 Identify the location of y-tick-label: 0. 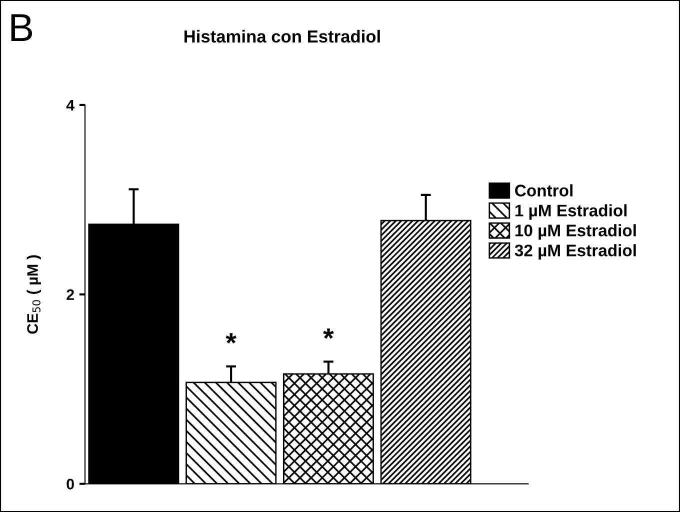
(70, 484).